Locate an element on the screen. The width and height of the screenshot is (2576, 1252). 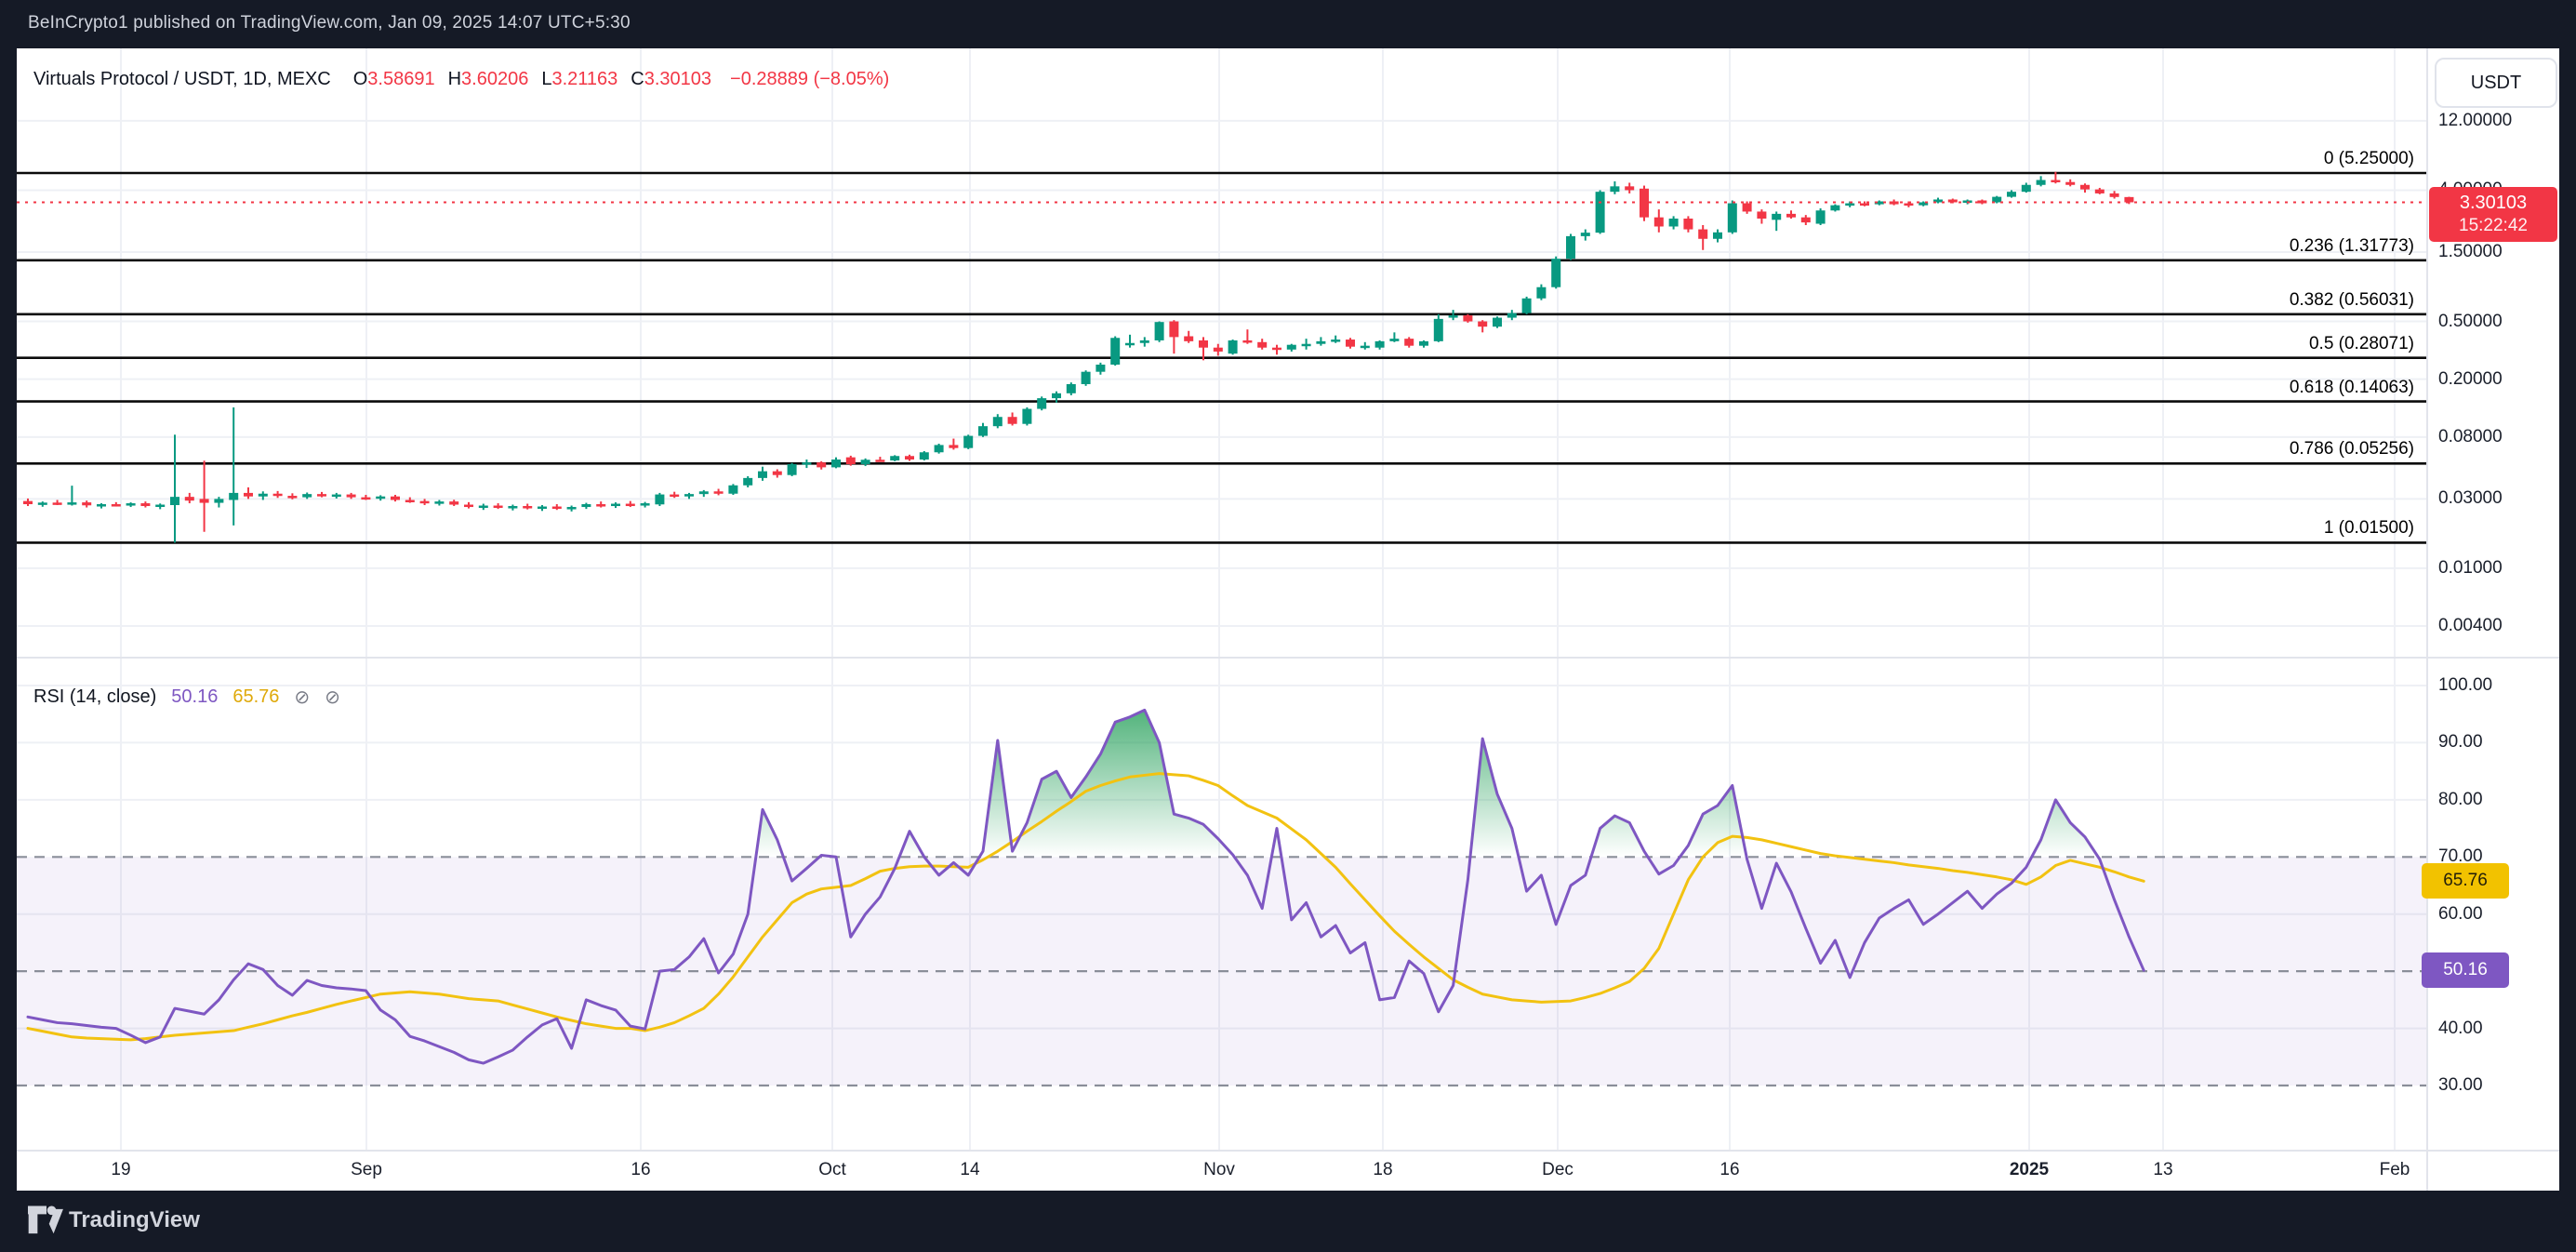
time-tick-label: 14 is located at coordinates (970, 1169).